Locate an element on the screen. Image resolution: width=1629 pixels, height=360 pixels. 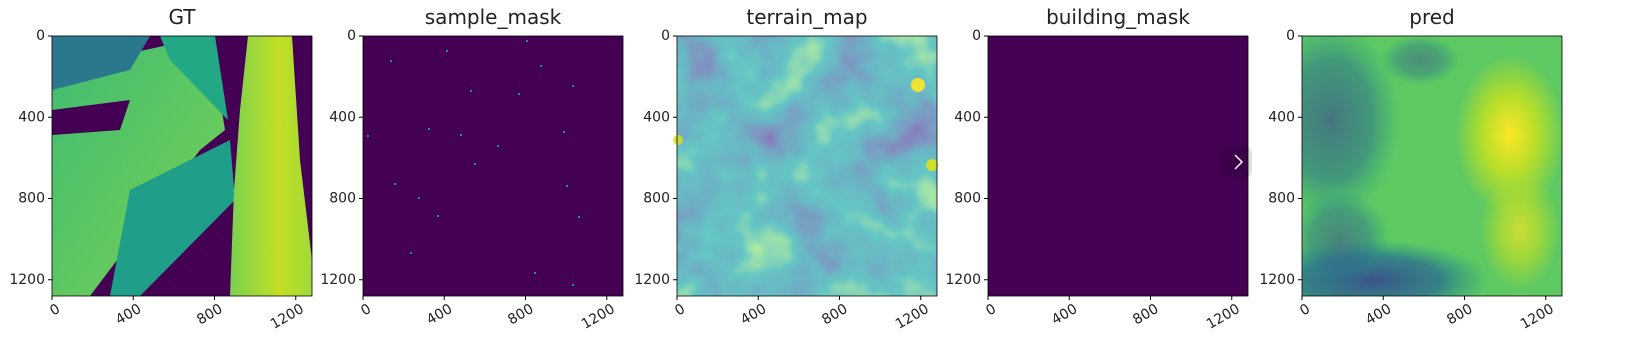
gt-image is located at coordinates (182, 166).